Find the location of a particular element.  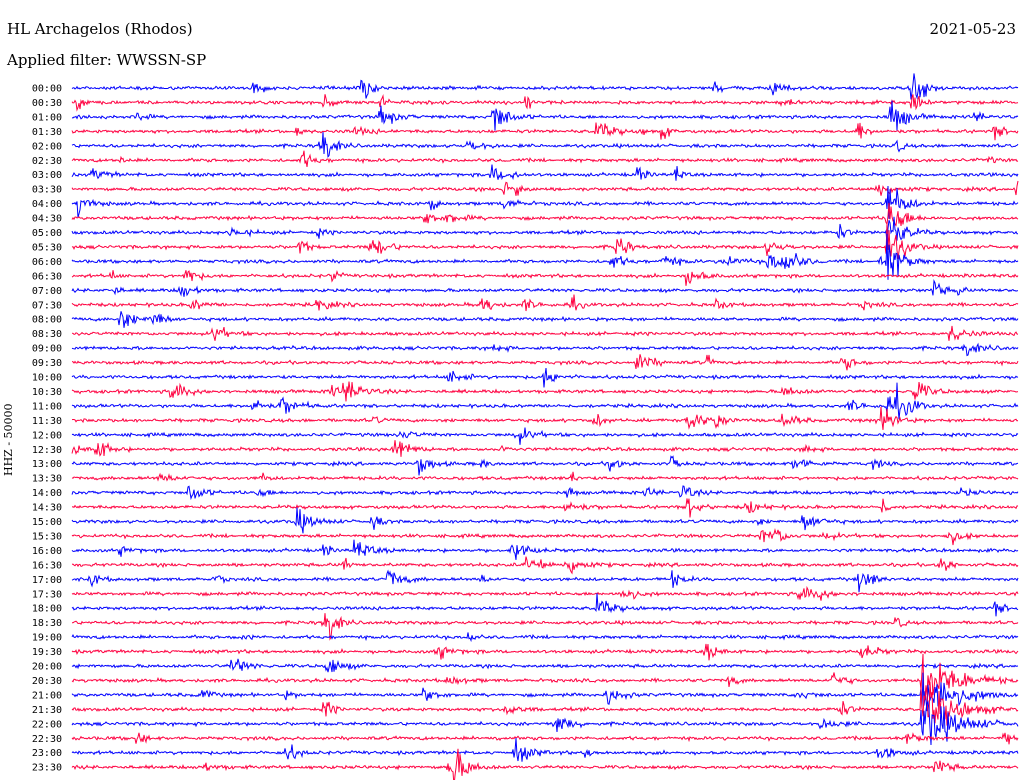

trace-tick-label: 03:30 is located at coordinates (47, 190).